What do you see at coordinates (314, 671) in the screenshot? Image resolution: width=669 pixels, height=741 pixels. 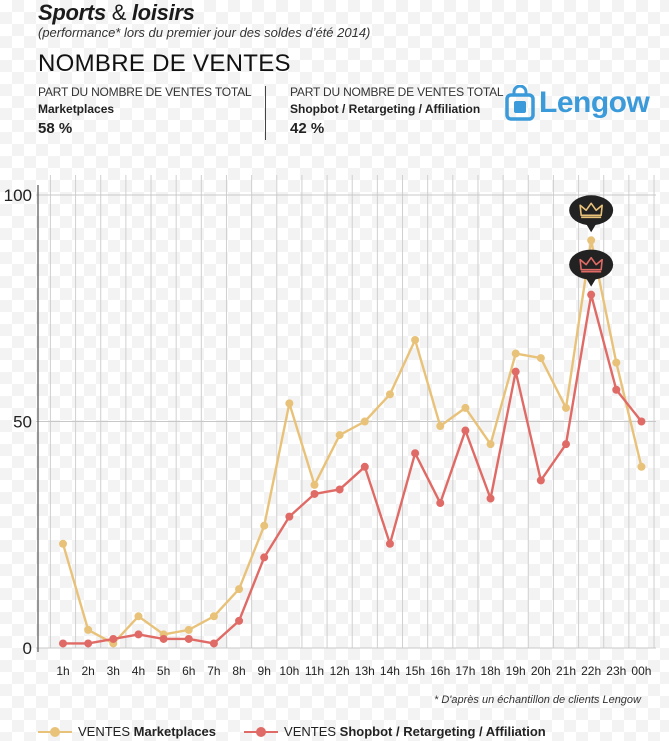 I see `x-tick-label: 11h` at bounding box center [314, 671].